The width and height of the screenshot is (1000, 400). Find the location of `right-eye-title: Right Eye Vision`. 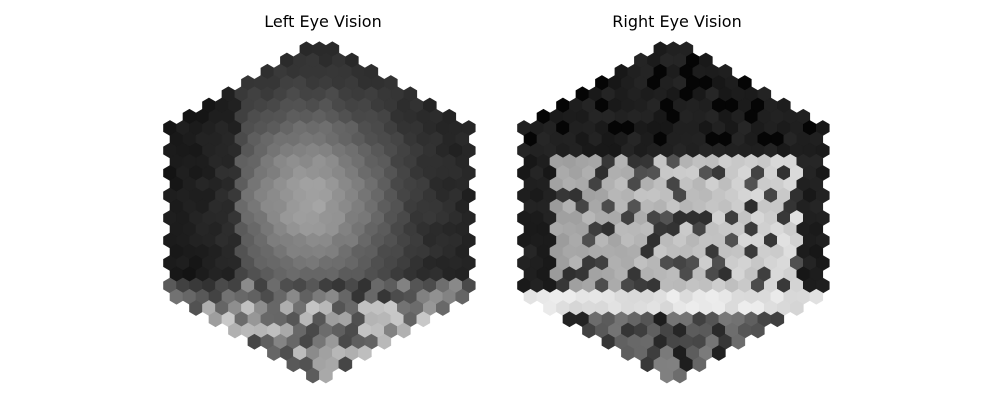

right-eye-title: Right Eye Vision is located at coordinates (677, 21).